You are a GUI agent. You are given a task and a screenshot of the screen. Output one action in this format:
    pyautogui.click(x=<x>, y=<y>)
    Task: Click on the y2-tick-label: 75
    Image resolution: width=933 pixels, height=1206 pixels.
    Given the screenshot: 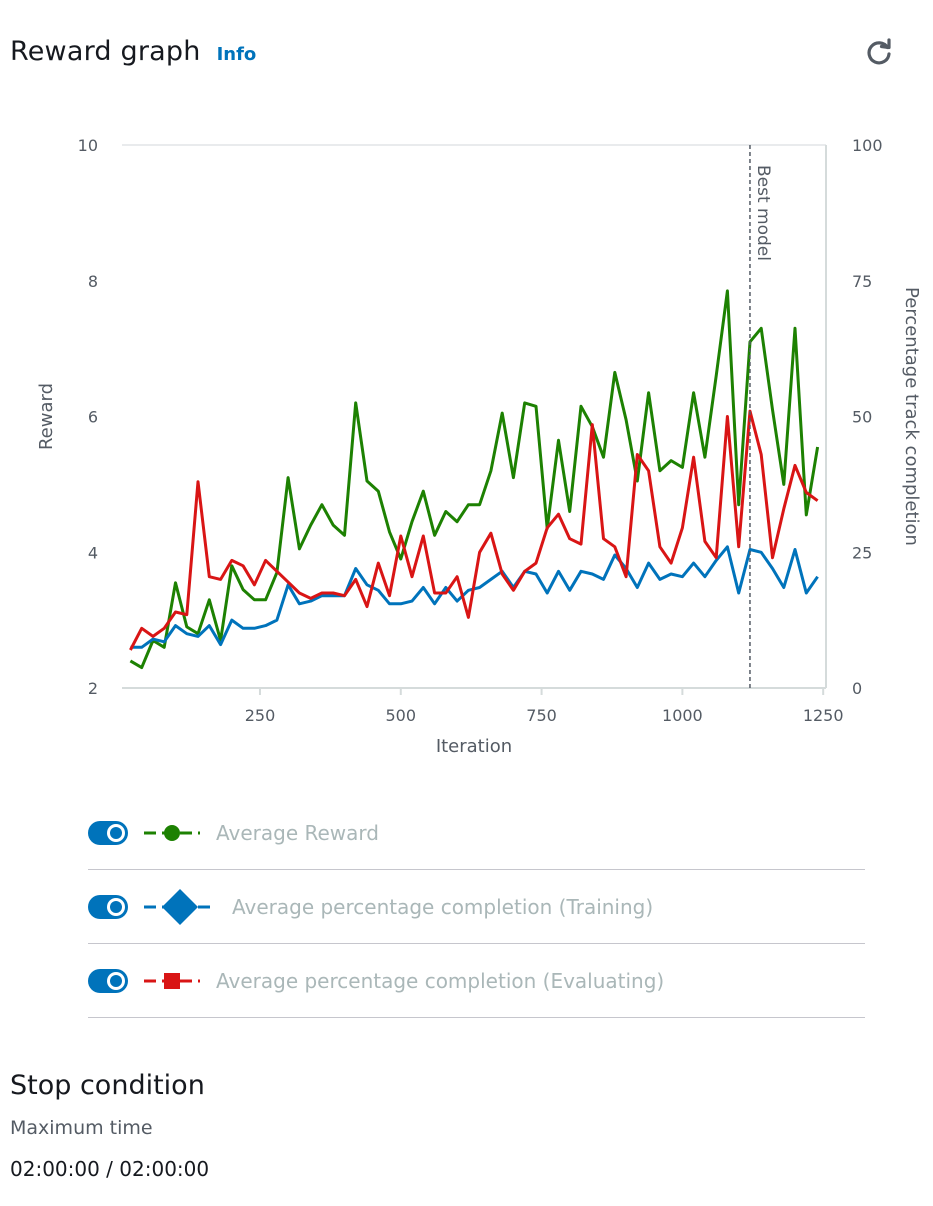 What is the action you would take?
    pyautogui.click(x=862, y=281)
    